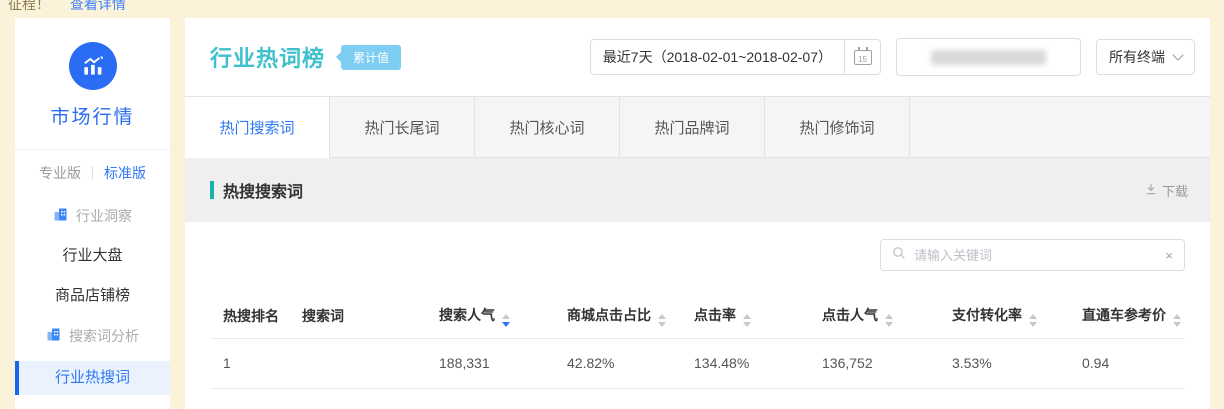  I want to click on app-title: 市场行情, so click(92, 117).